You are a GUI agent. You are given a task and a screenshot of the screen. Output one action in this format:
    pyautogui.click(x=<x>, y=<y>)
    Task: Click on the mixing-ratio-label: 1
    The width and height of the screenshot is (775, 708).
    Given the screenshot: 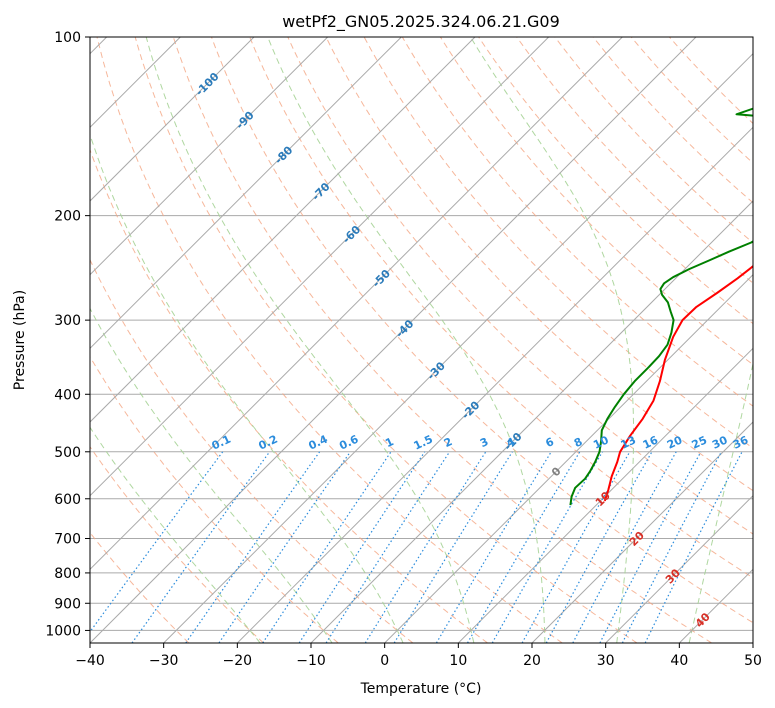 What is the action you would take?
    pyautogui.click(x=389, y=442)
    